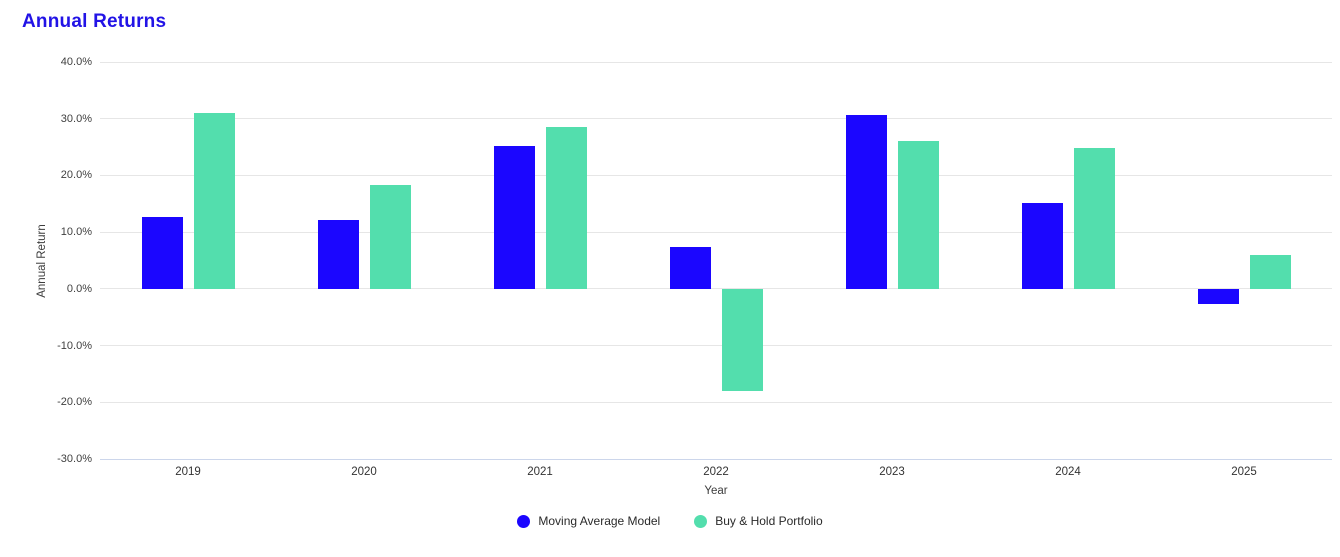 The height and width of the screenshot is (557, 1340). What do you see at coordinates (1218, 296) in the screenshot?
I see `bar-2025-moving-average` at bounding box center [1218, 296].